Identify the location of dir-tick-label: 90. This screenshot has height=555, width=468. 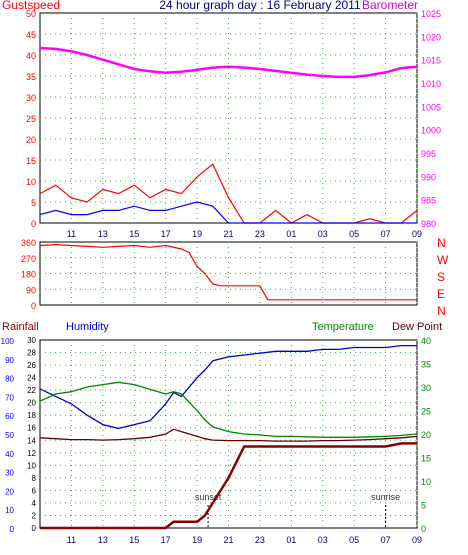
(31, 290).